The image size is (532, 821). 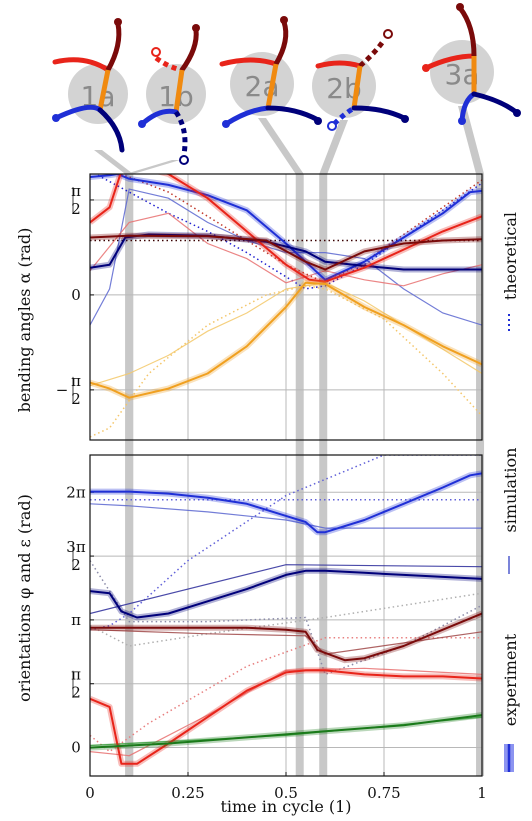 What do you see at coordinates (467, 32) in the screenshot?
I see `pose-3a-darkred-limb` at bounding box center [467, 32].